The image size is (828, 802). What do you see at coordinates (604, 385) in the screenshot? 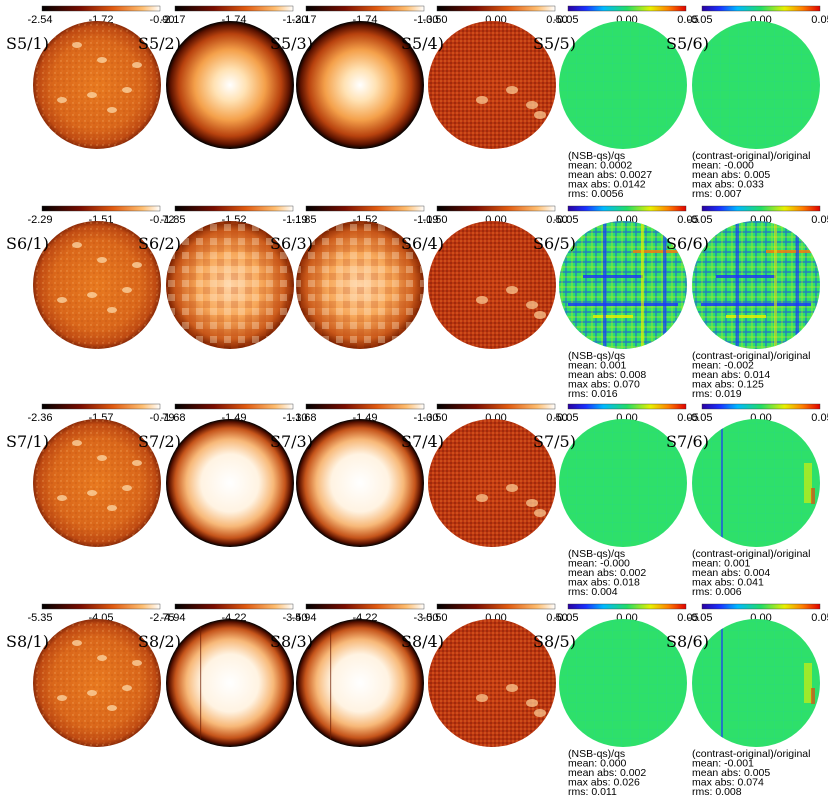
I see `stats-line: max abs: 0.070` at bounding box center [604, 385].